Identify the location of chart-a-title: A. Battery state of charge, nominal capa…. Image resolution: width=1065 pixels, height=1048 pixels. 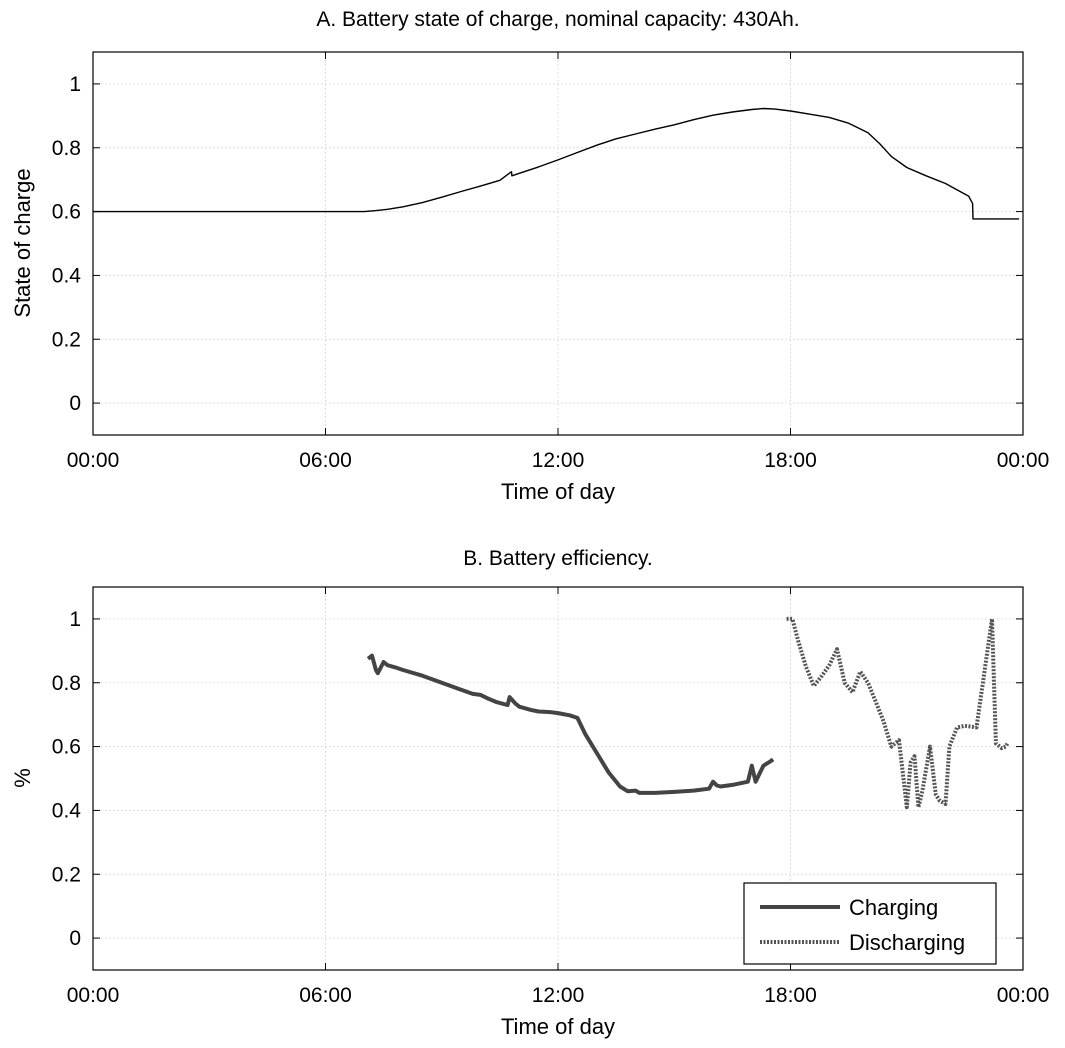
(557, 19).